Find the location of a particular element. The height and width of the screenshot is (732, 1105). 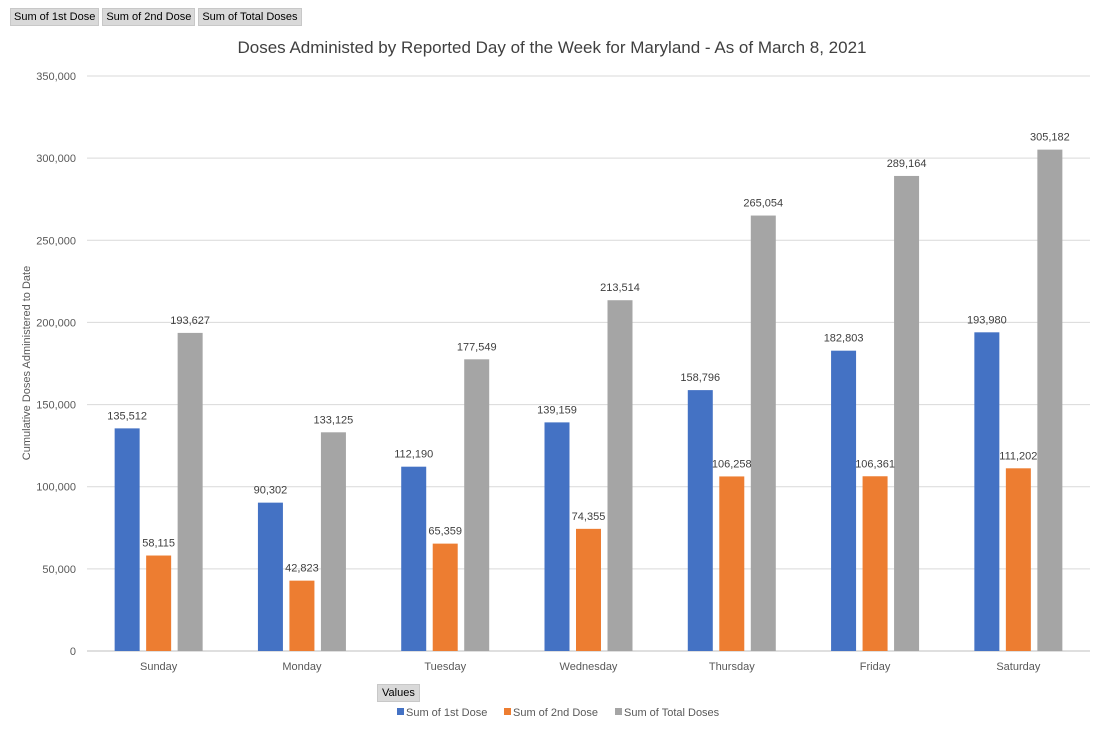

data-label: 177,549 is located at coordinates (477, 347).